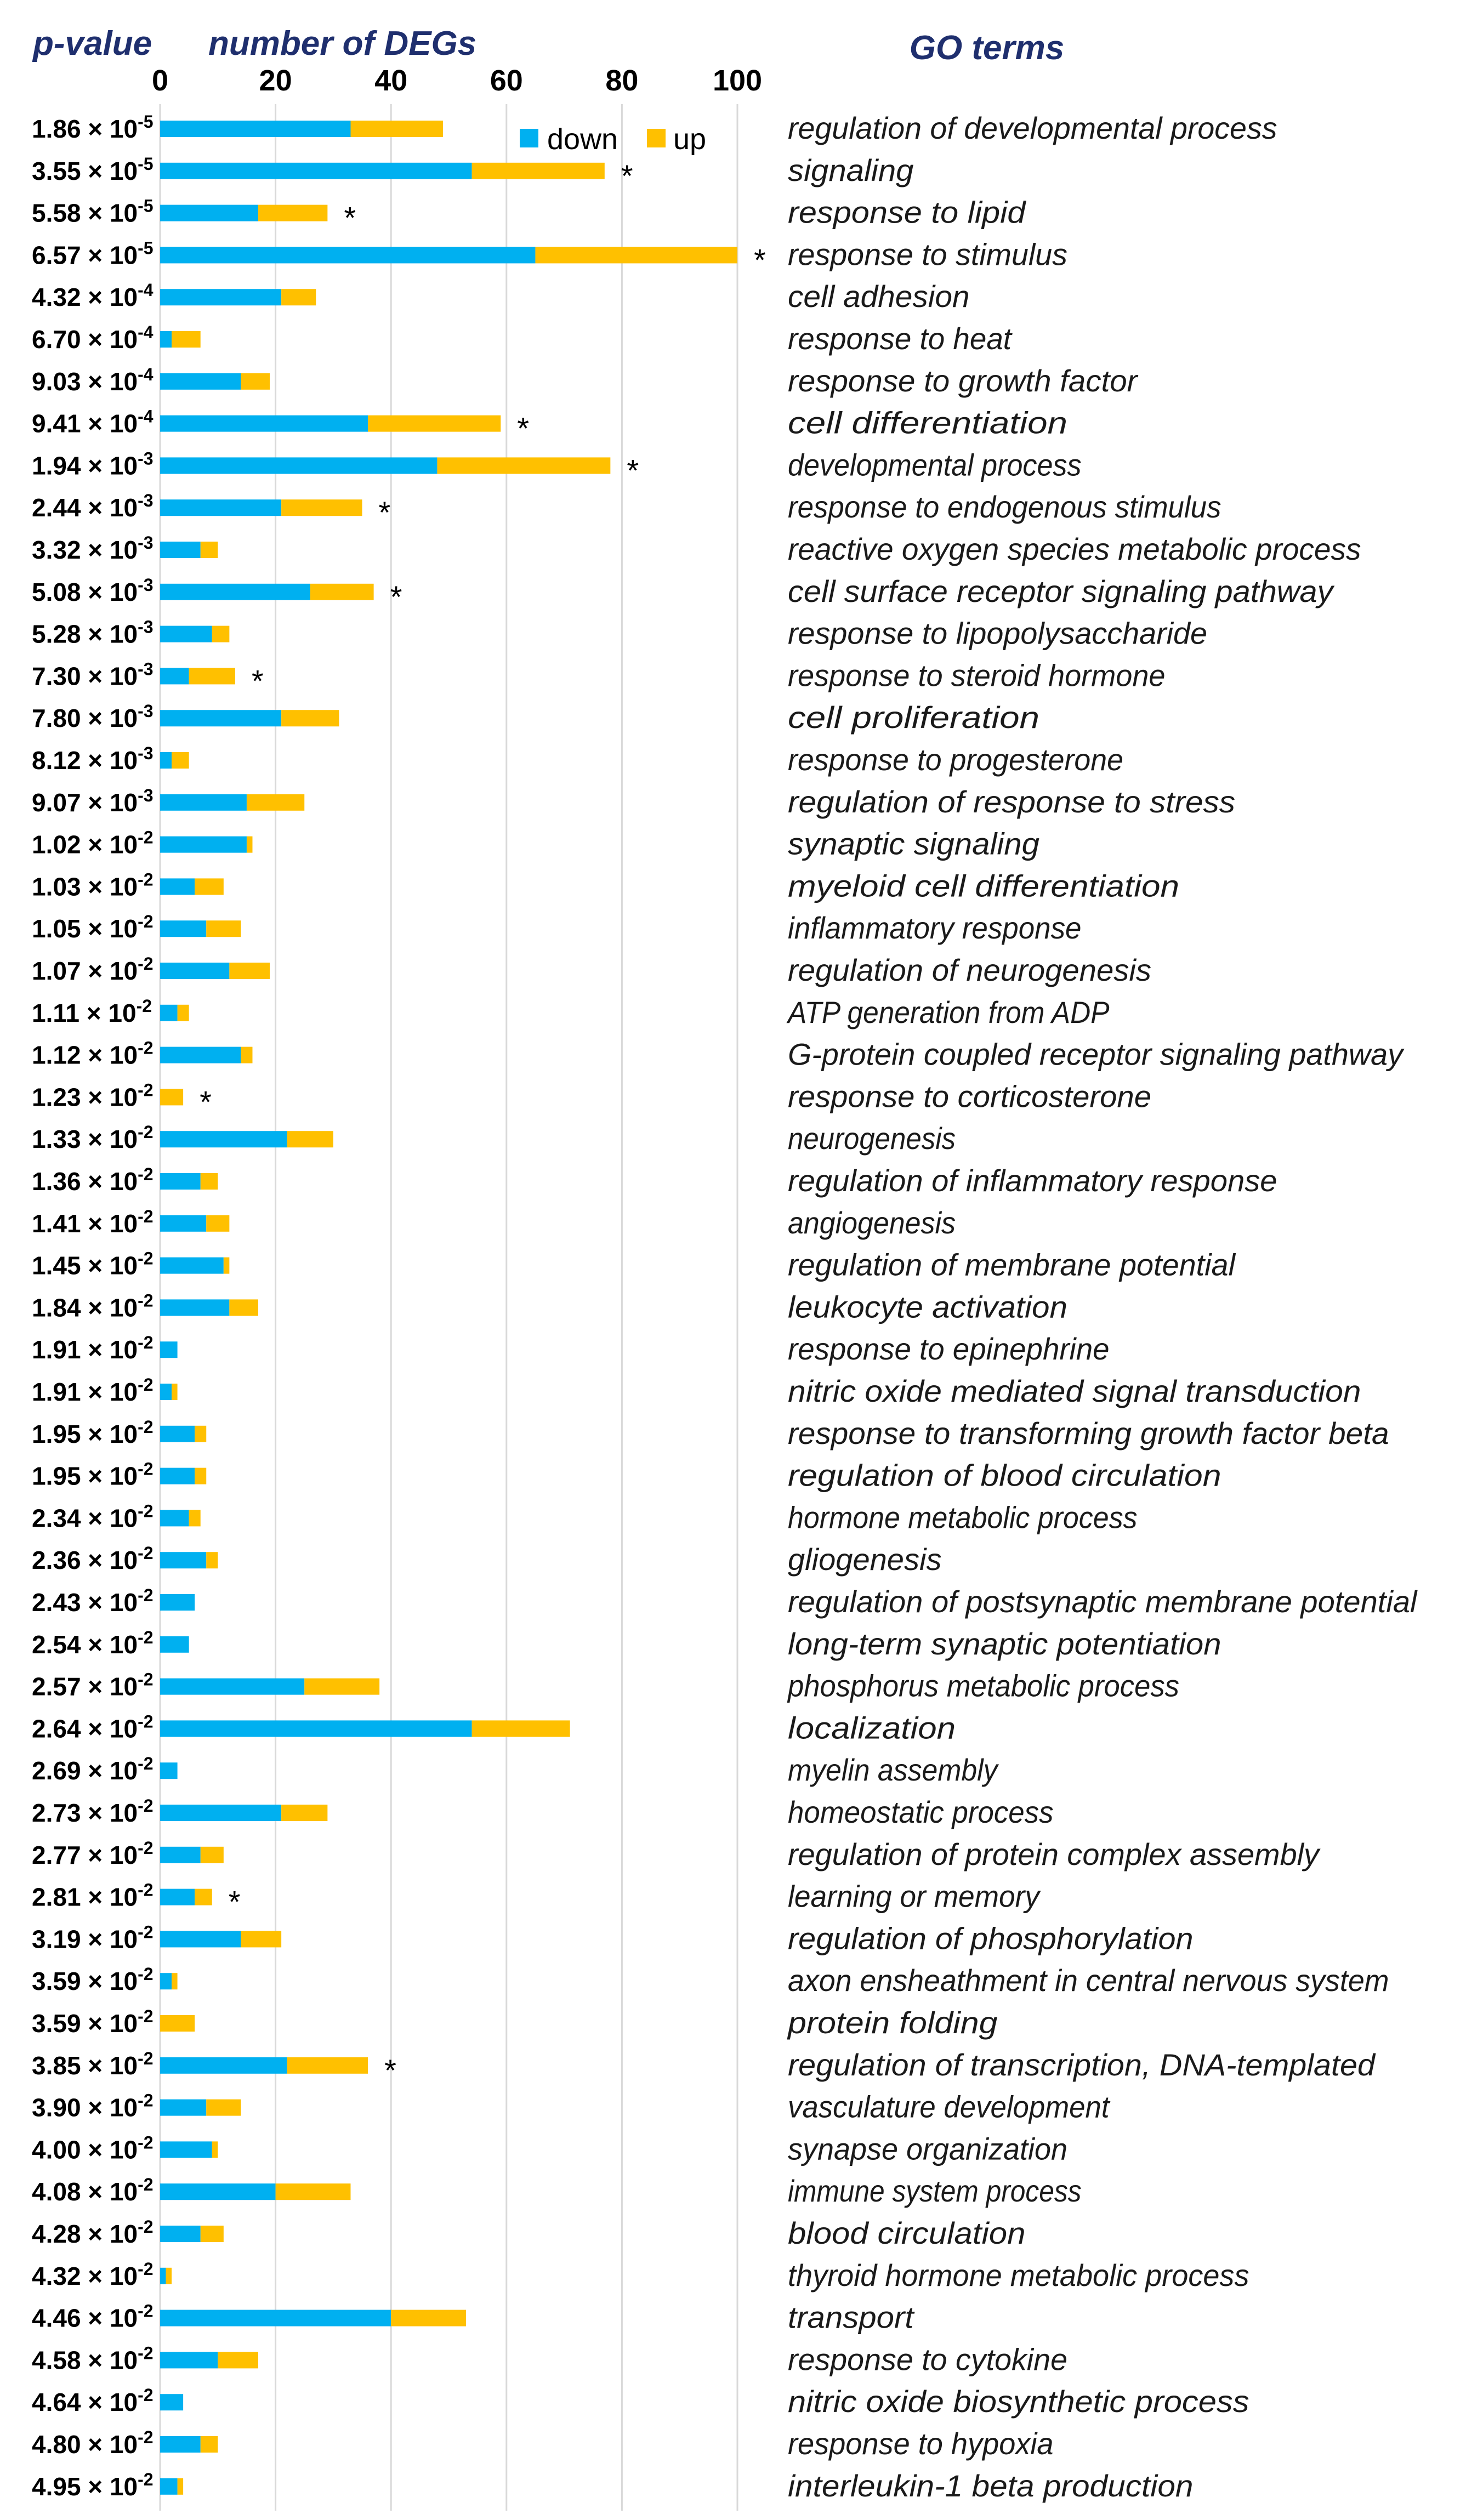  I want to click on p-value-label: 6.70 × 10⁻⁴, so click(93, 338).